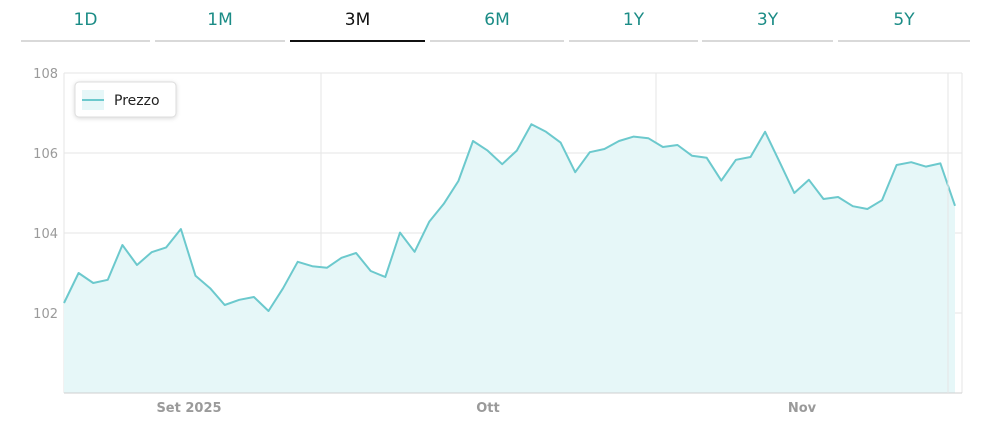 This screenshot has height=445, width=988. I want to click on tab-6m: 6M, so click(497, 21).